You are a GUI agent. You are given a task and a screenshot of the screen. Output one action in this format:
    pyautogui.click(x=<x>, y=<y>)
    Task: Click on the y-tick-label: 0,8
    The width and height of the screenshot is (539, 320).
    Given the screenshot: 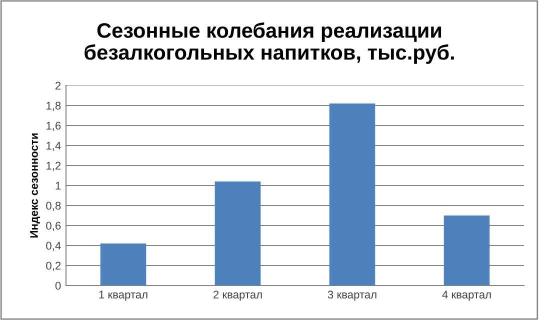 What is the action you would take?
    pyautogui.click(x=53, y=206)
    